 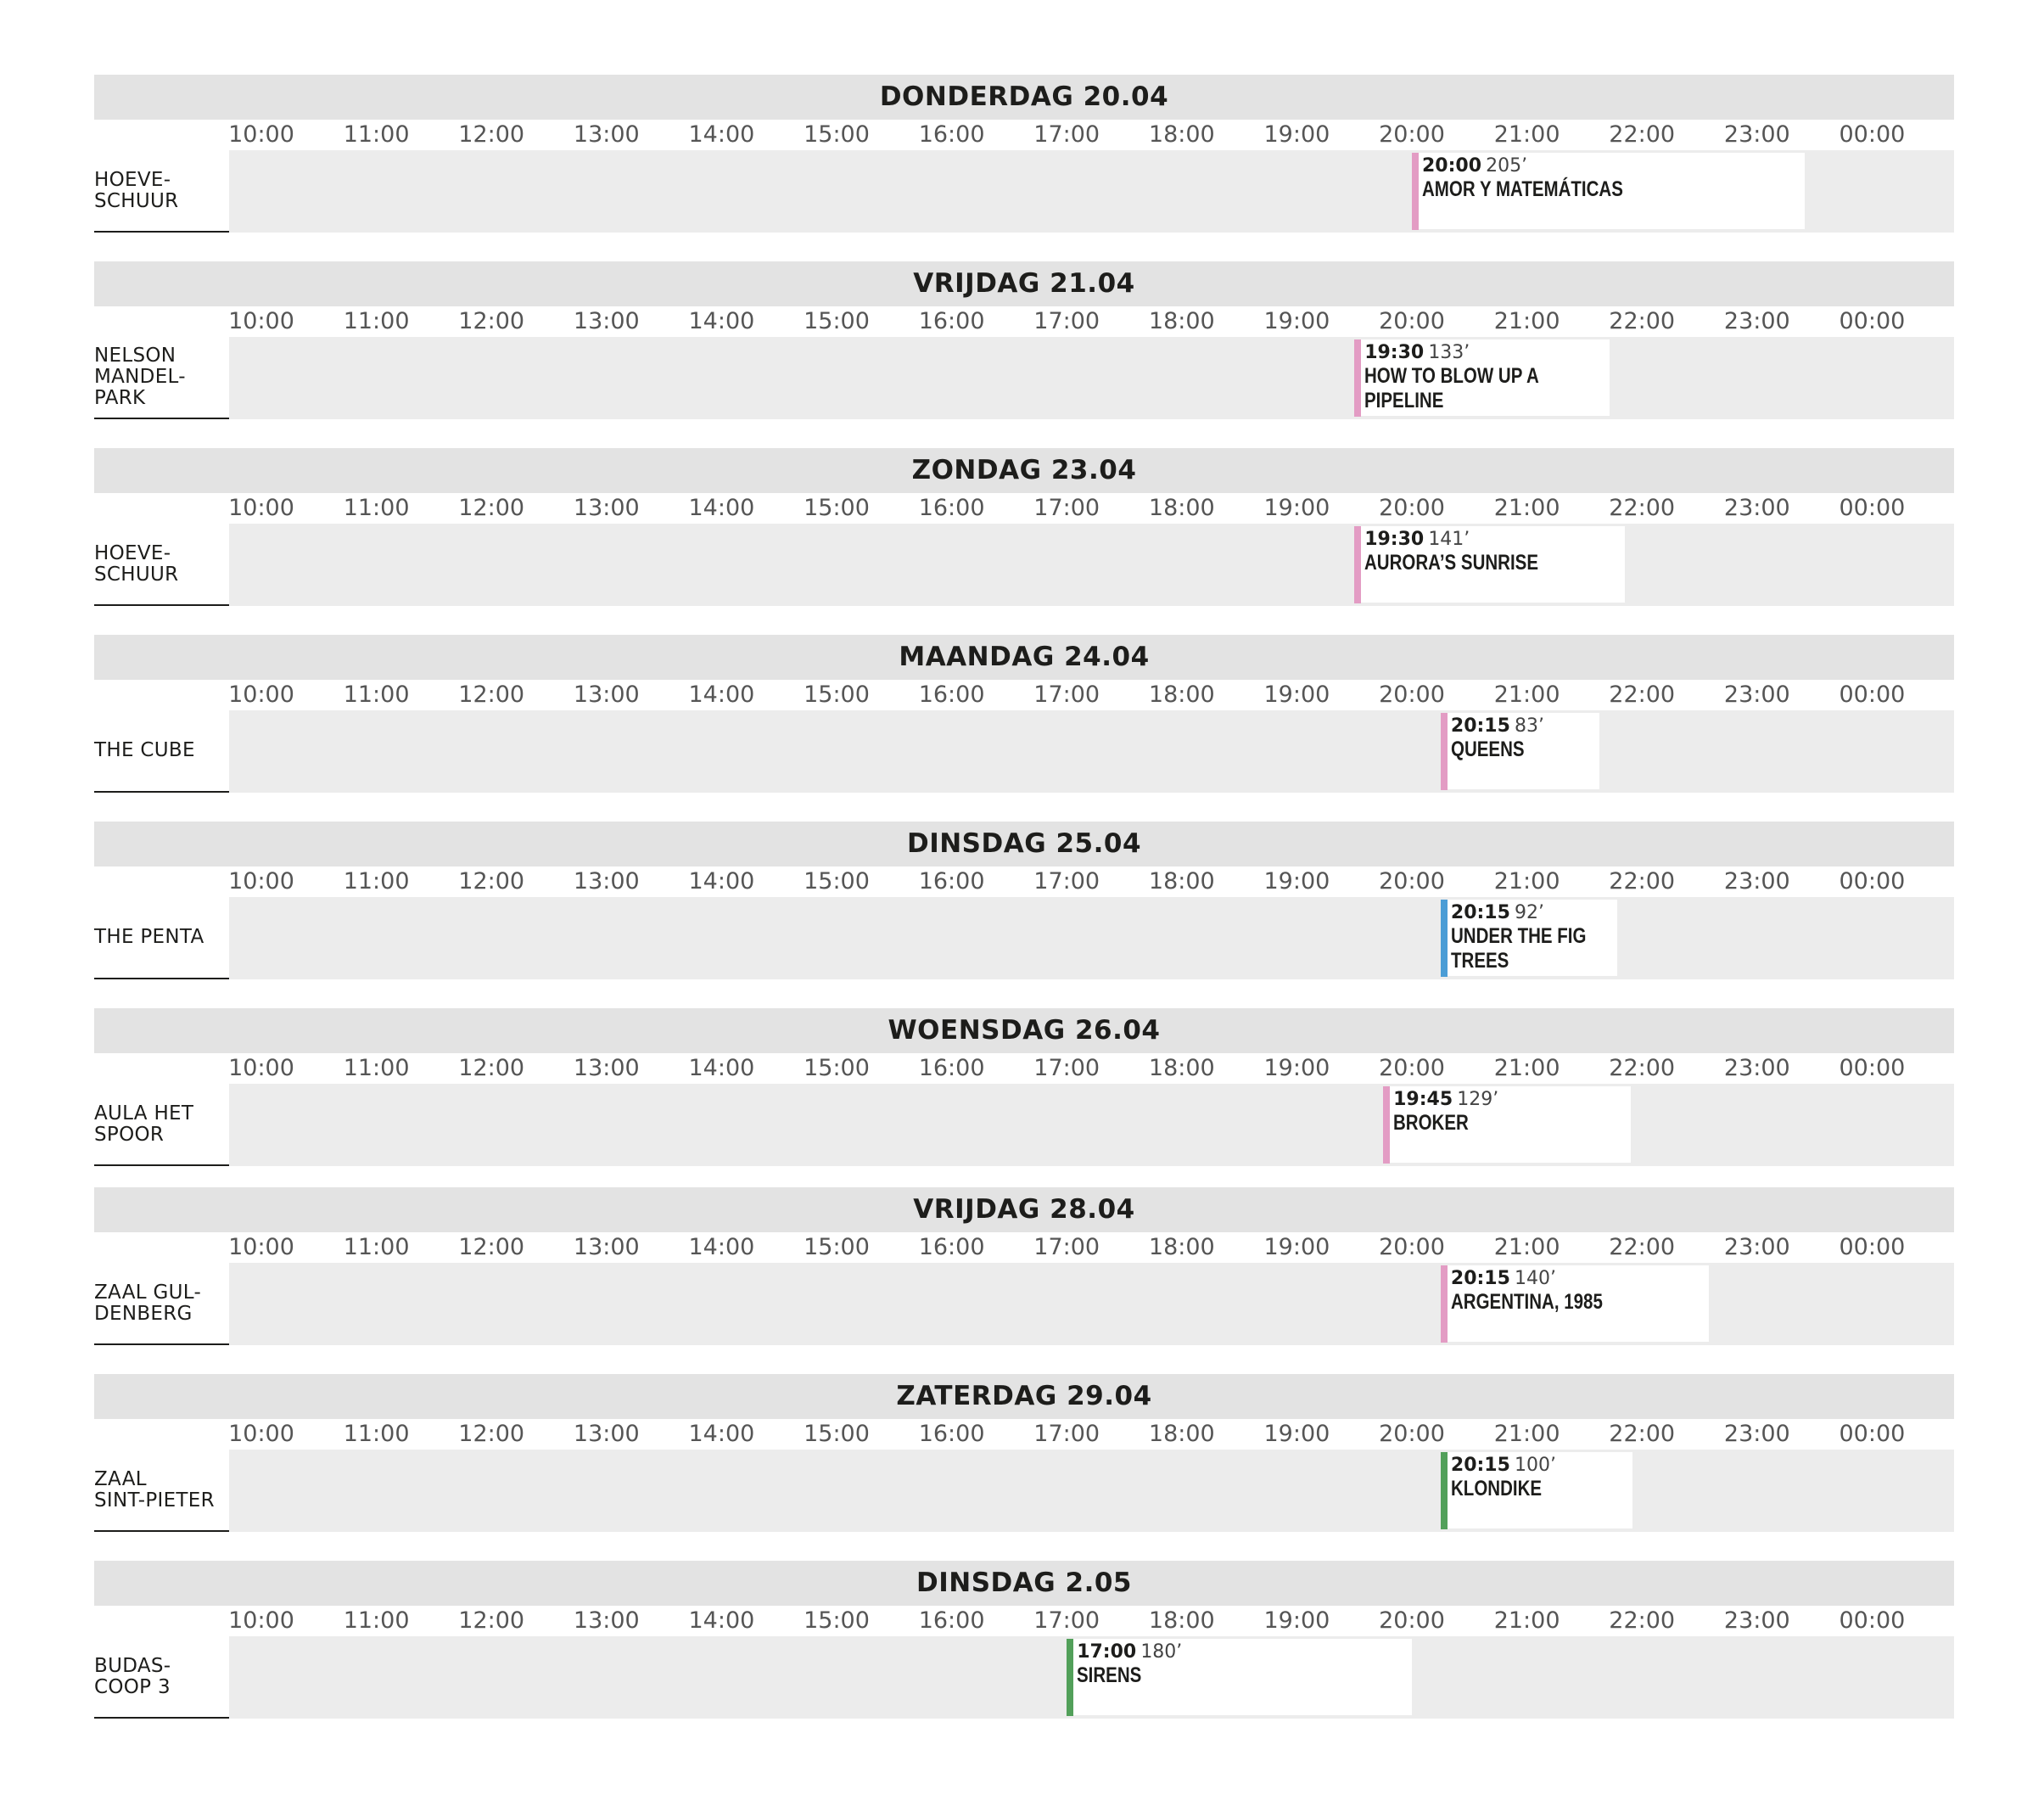 What do you see at coordinates (1609, 192) in the screenshot?
I see `screening-card: 20:00 205’ AMOR Y MATEMÁTICAS` at bounding box center [1609, 192].